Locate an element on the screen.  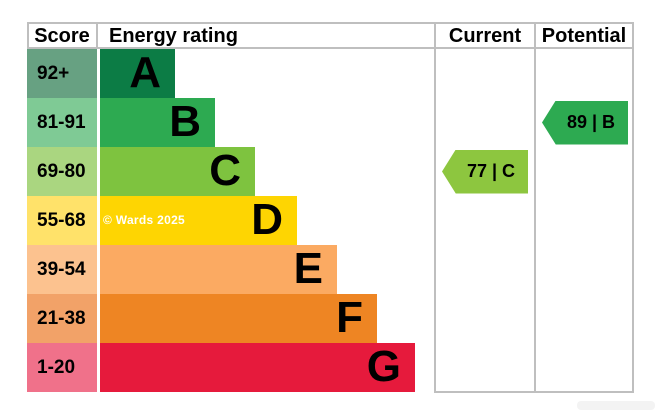
band-row-e: 39-54 E is located at coordinates (330, 269).